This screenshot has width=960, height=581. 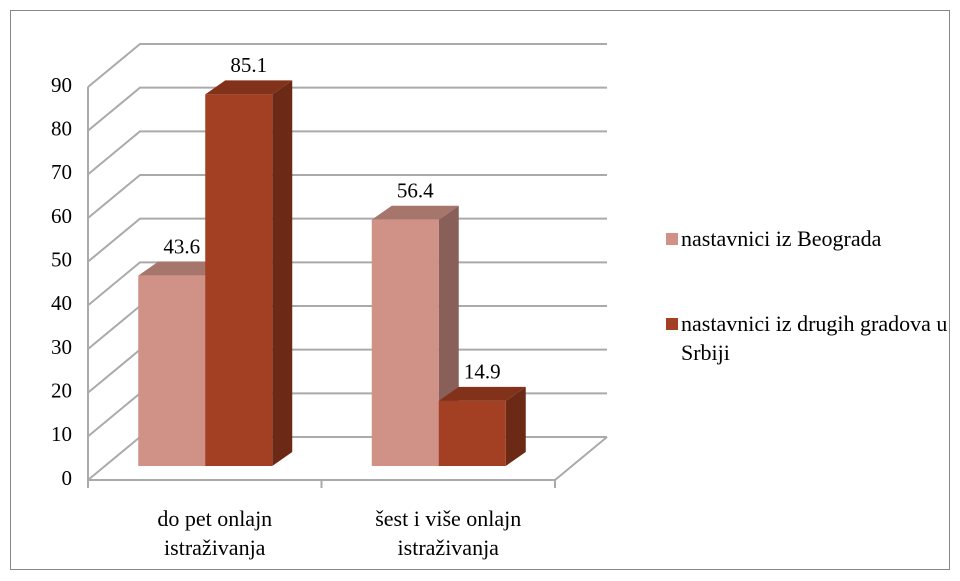 I want to click on y-tick-label: 90, so click(x=61, y=85).